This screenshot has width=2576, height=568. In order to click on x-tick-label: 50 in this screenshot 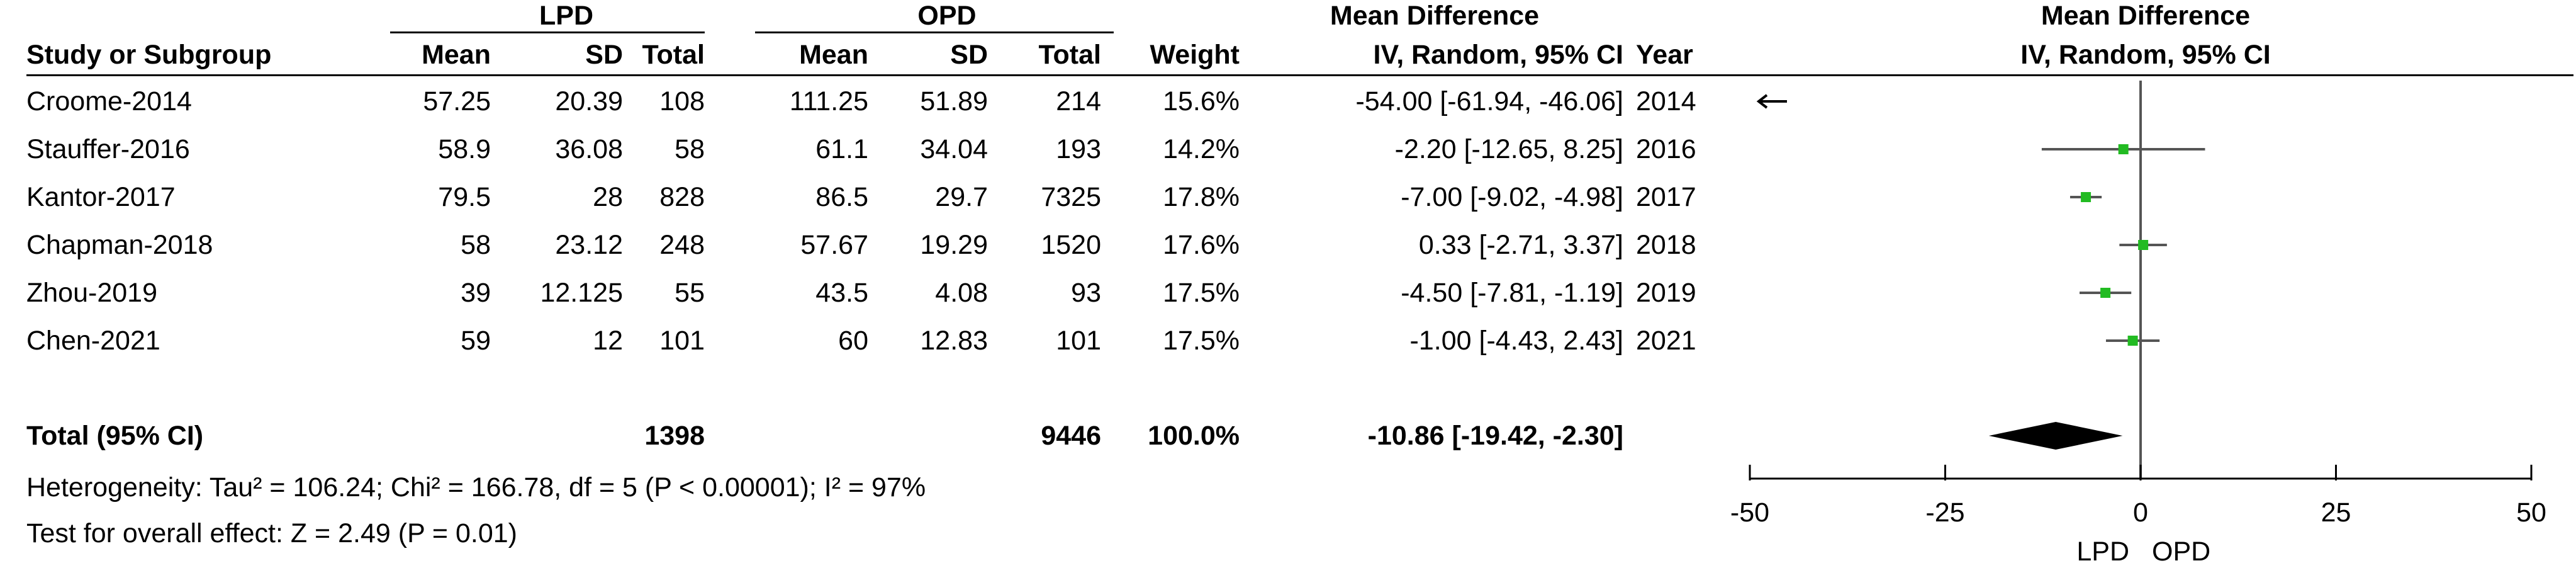, I will do `click(2531, 512)`.